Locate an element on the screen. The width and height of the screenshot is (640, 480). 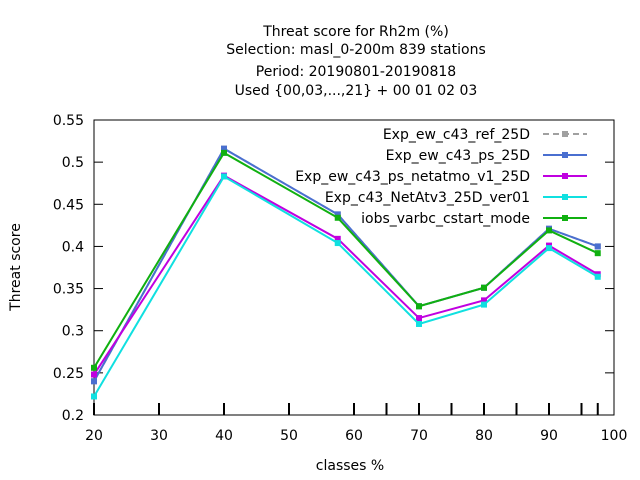
x-tick-label: 70 is located at coordinates (419, 436).